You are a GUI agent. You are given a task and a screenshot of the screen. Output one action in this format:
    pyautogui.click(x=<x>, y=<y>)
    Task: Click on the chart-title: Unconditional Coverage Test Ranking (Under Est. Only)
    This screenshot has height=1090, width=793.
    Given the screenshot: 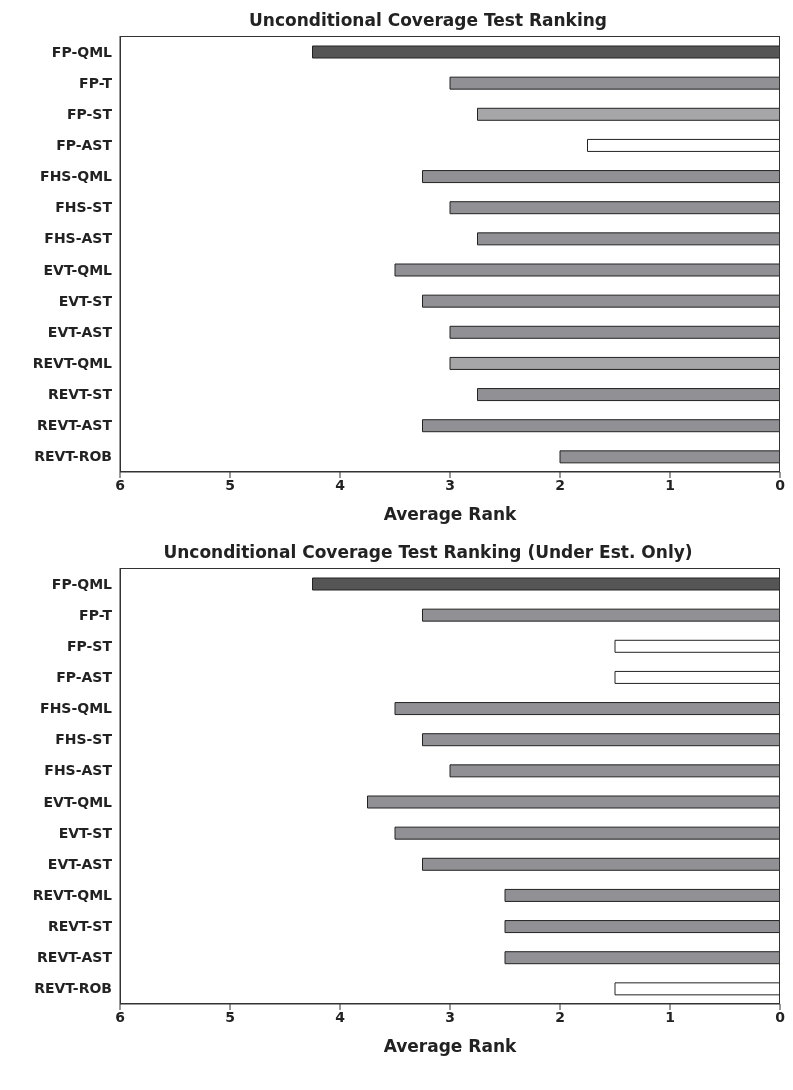 What is the action you would take?
    pyautogui.click(x=428, y=552)
    